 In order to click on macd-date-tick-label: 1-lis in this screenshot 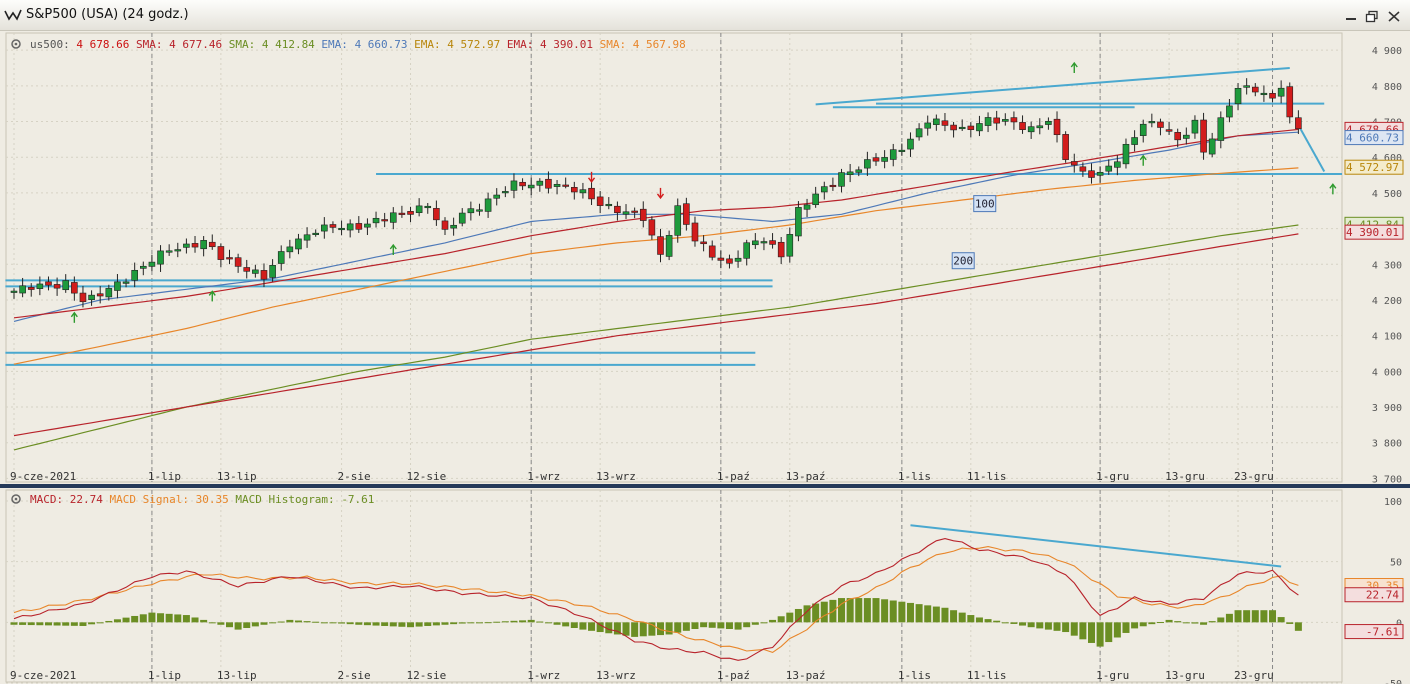, I will do `click(914, 675)`.